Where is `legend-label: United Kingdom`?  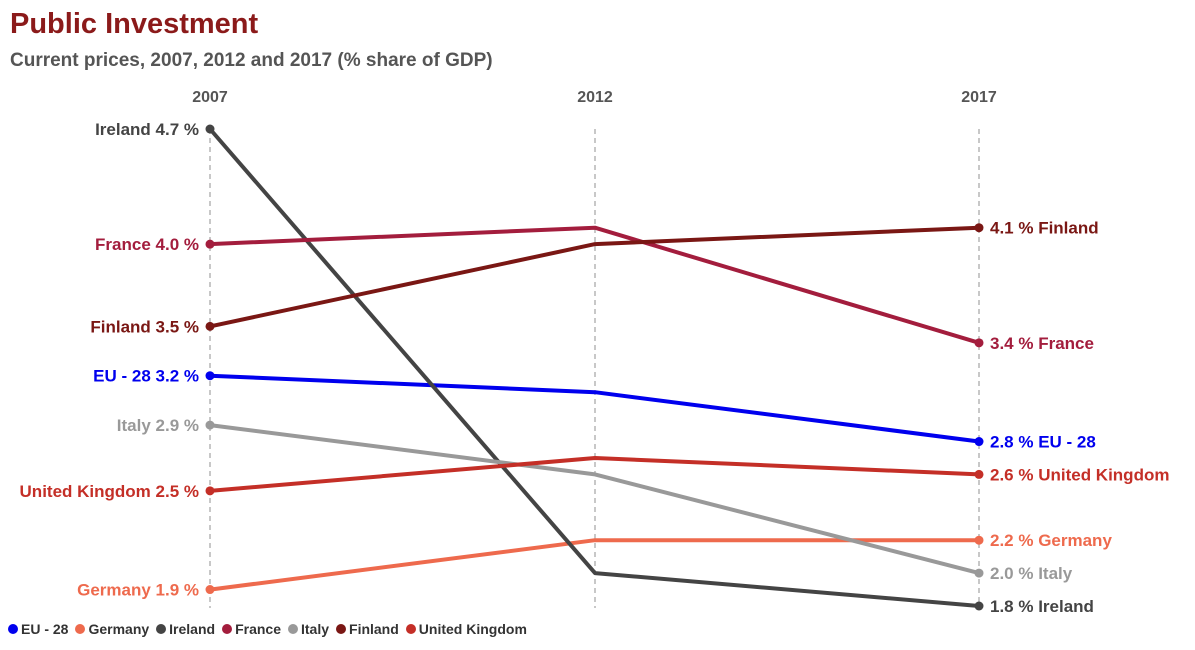
legend-label: United Kingdom is located at coordinates (472, 629).